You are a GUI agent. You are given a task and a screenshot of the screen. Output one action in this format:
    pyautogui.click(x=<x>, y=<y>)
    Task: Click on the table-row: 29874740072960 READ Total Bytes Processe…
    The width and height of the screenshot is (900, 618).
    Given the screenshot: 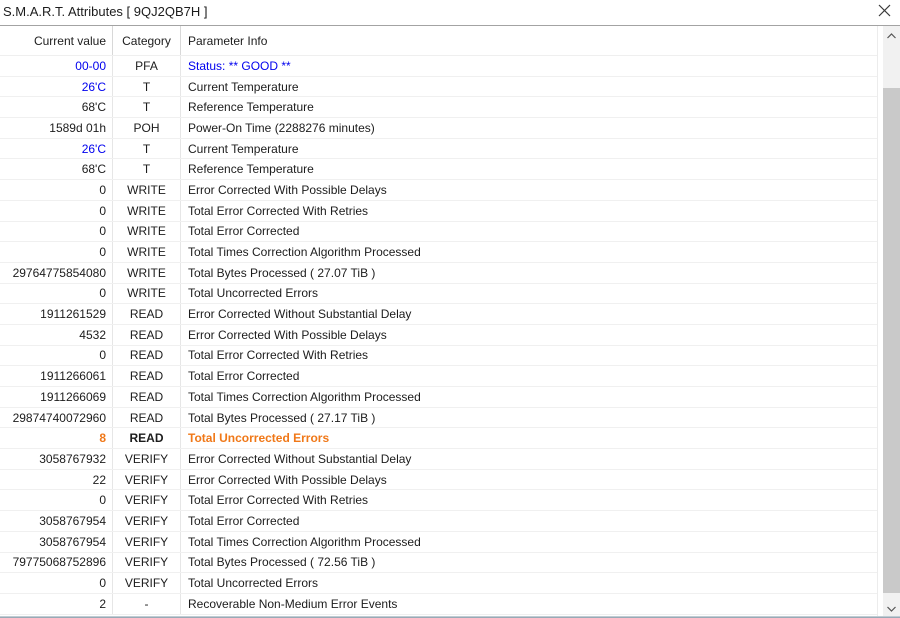 What is the action you would take?
    pyautogui.click(x=438, y=418)
    